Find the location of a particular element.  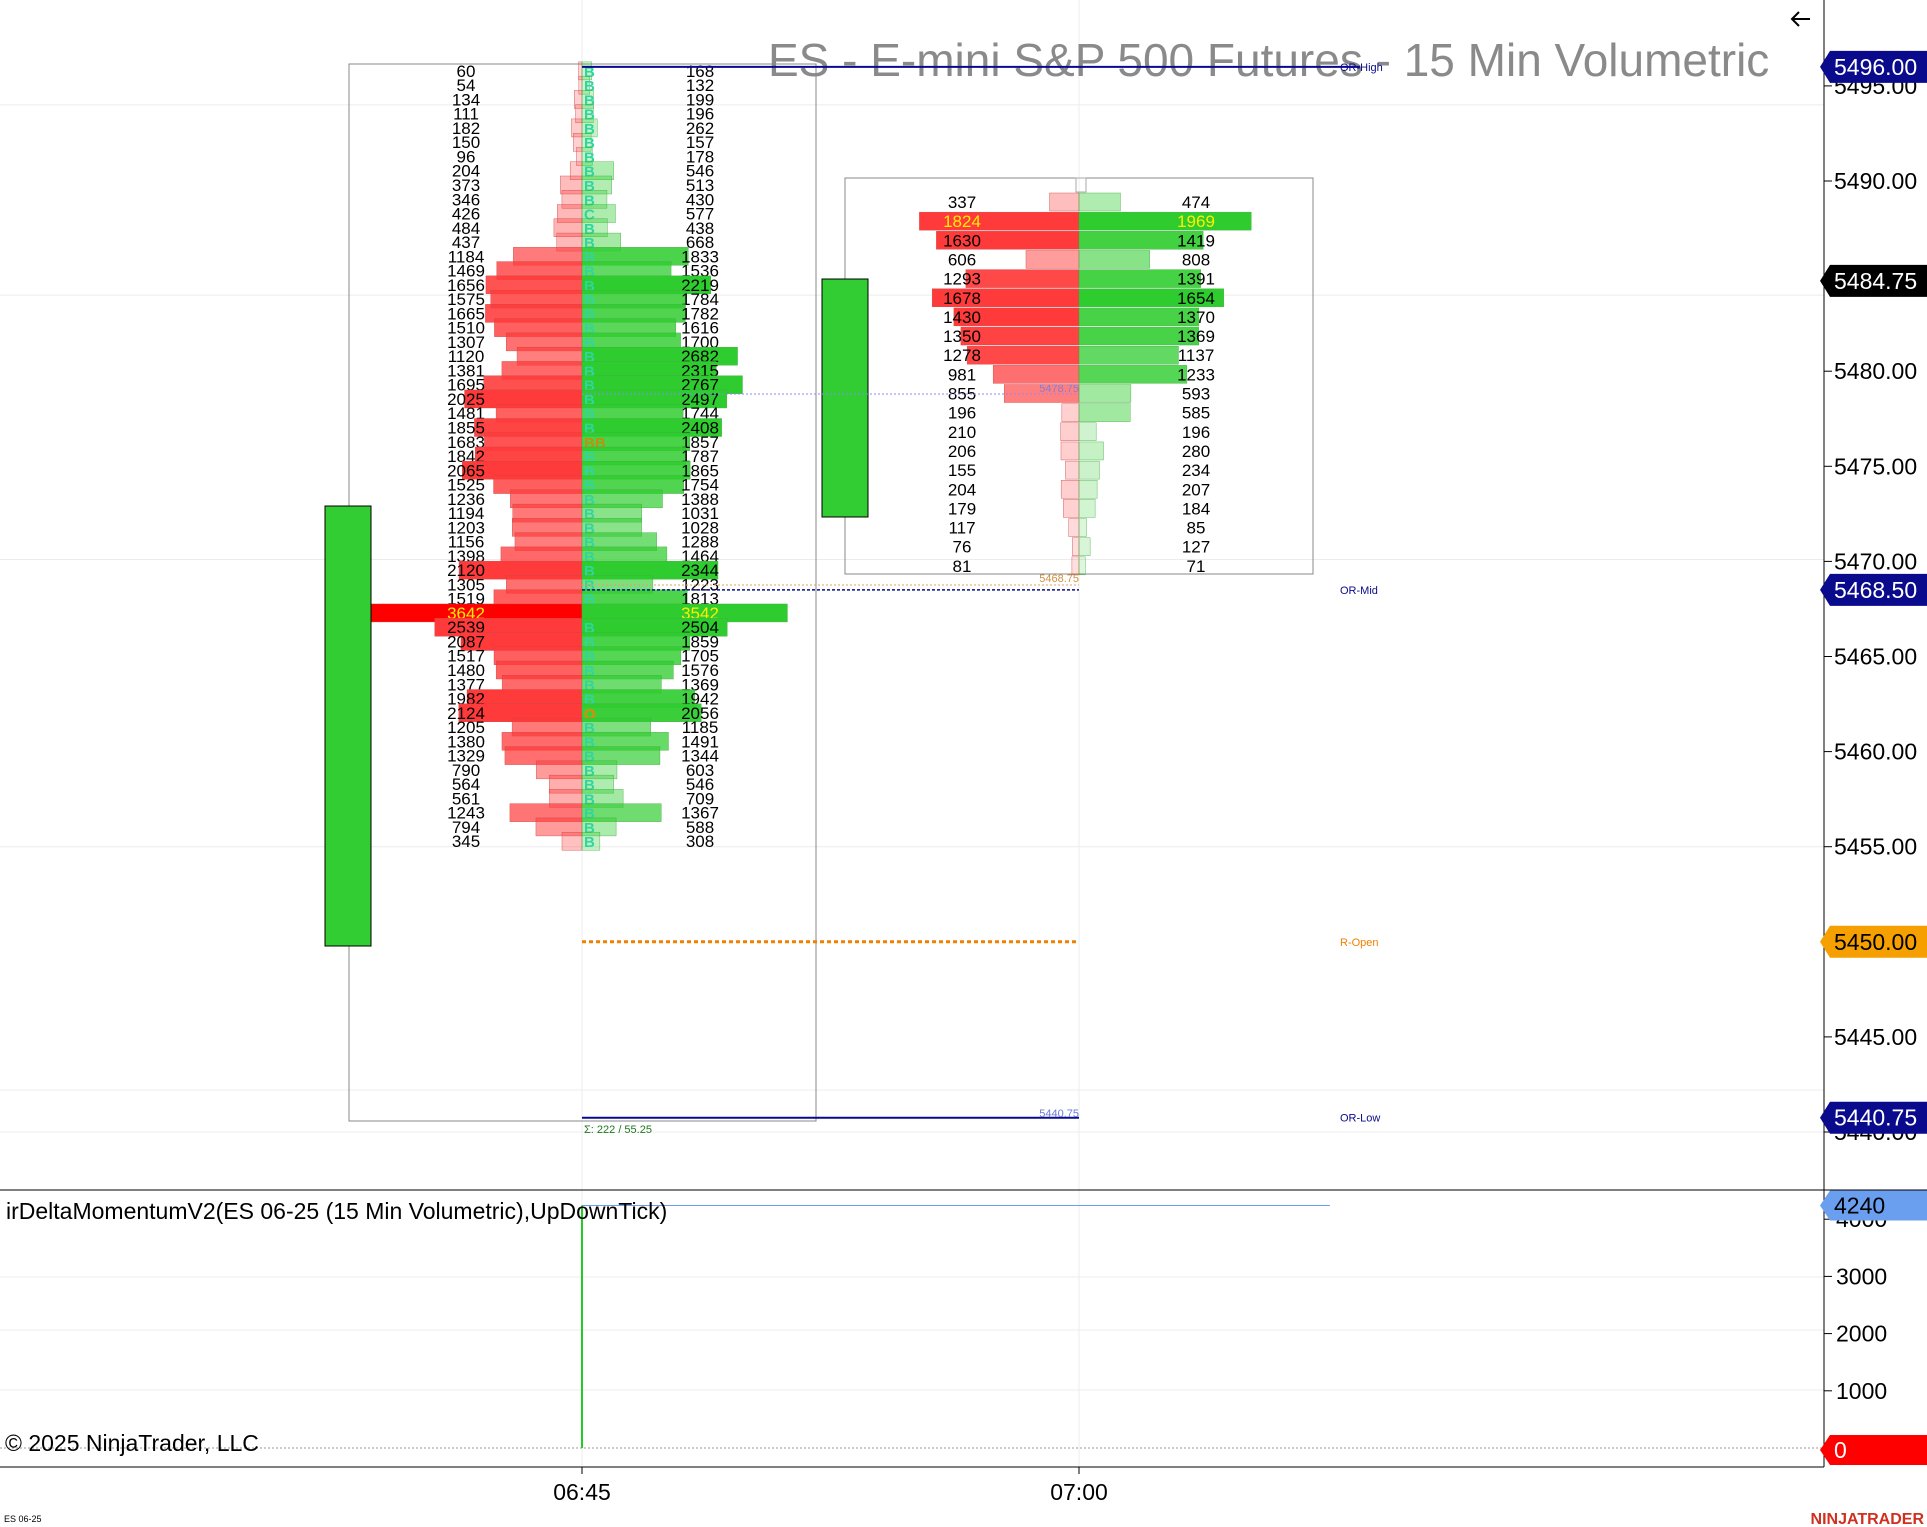

bid-volume-label: 345 is located at coordinates (466, 841).